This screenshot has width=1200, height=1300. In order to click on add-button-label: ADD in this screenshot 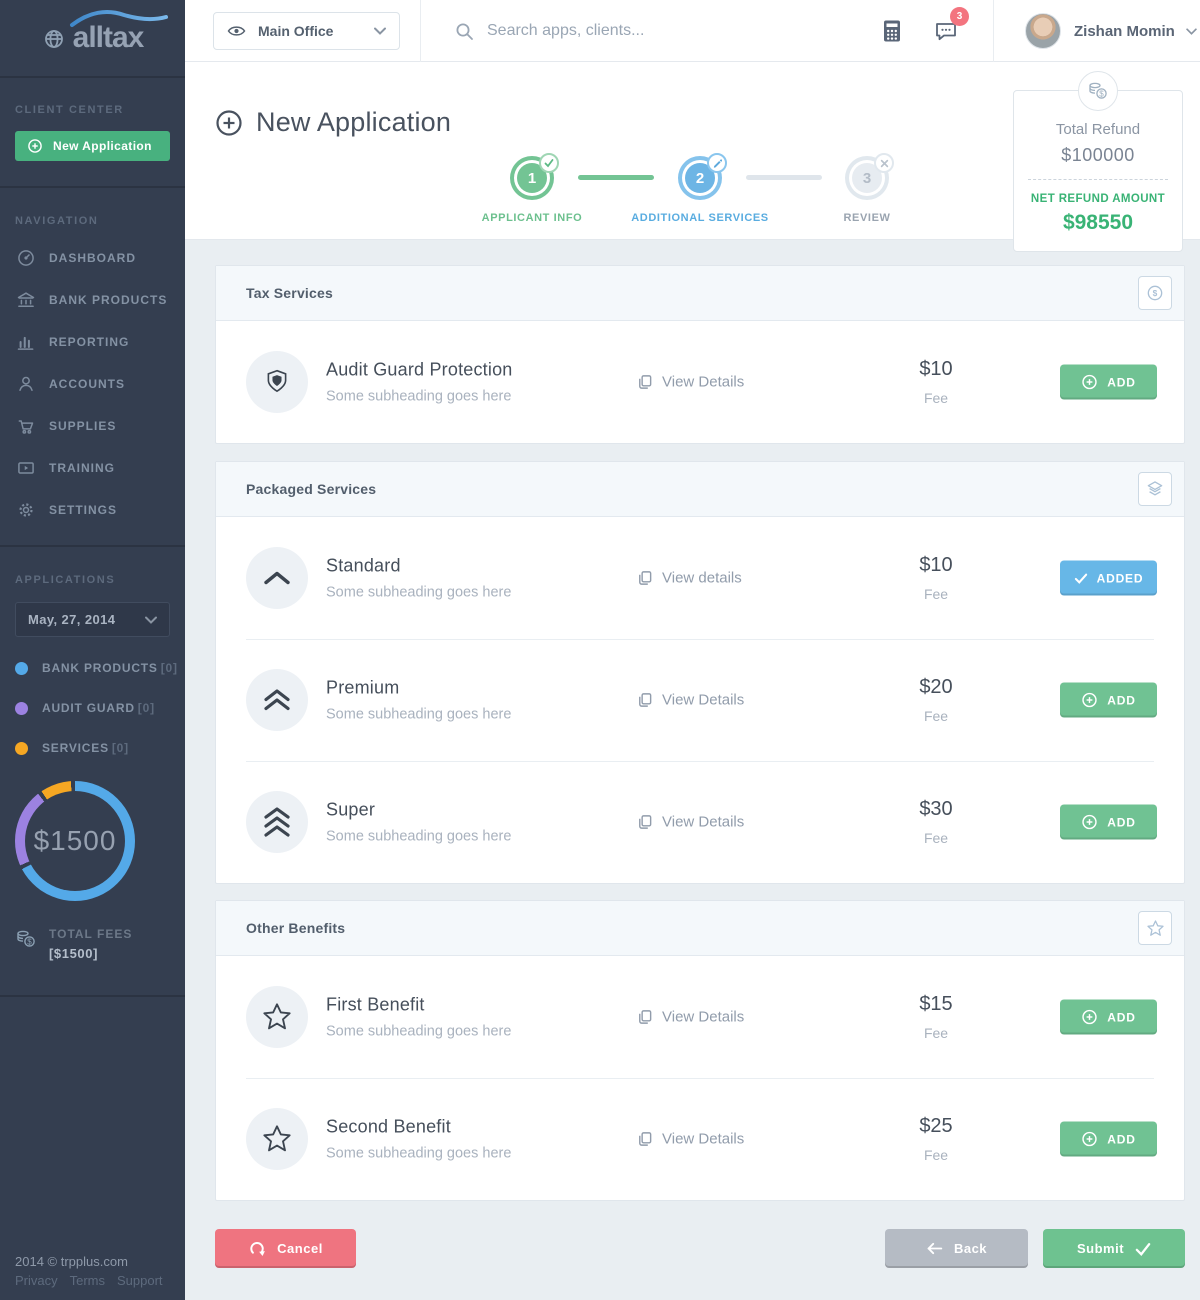, I will do `click(1121, 1017)`.